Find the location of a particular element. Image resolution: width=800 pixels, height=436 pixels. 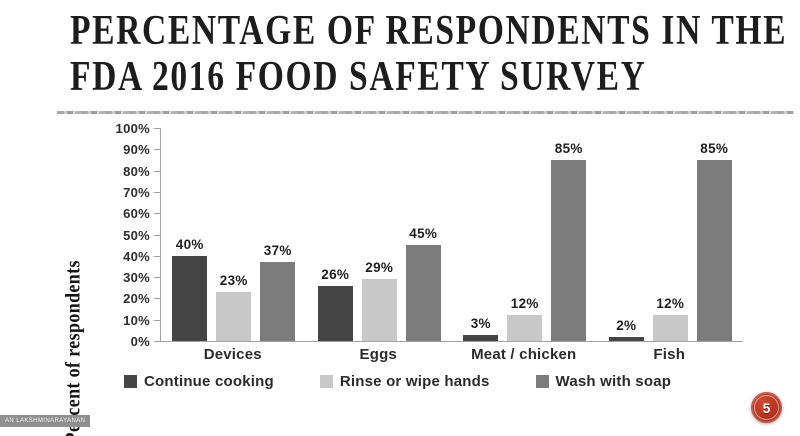

bar-value-label: 37% is located at coordinates (277, 251).